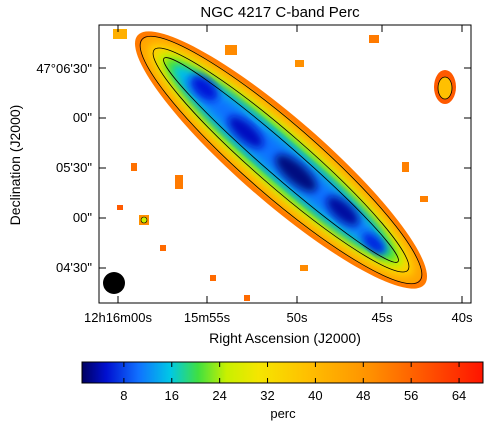 The height and width of the screenshot is (431, 491). Describe the element at coordinates (293, 395) in the screenshot. I see `colorbar-tick-labels: 8 16 24 32 40 48 56 64` at that location.